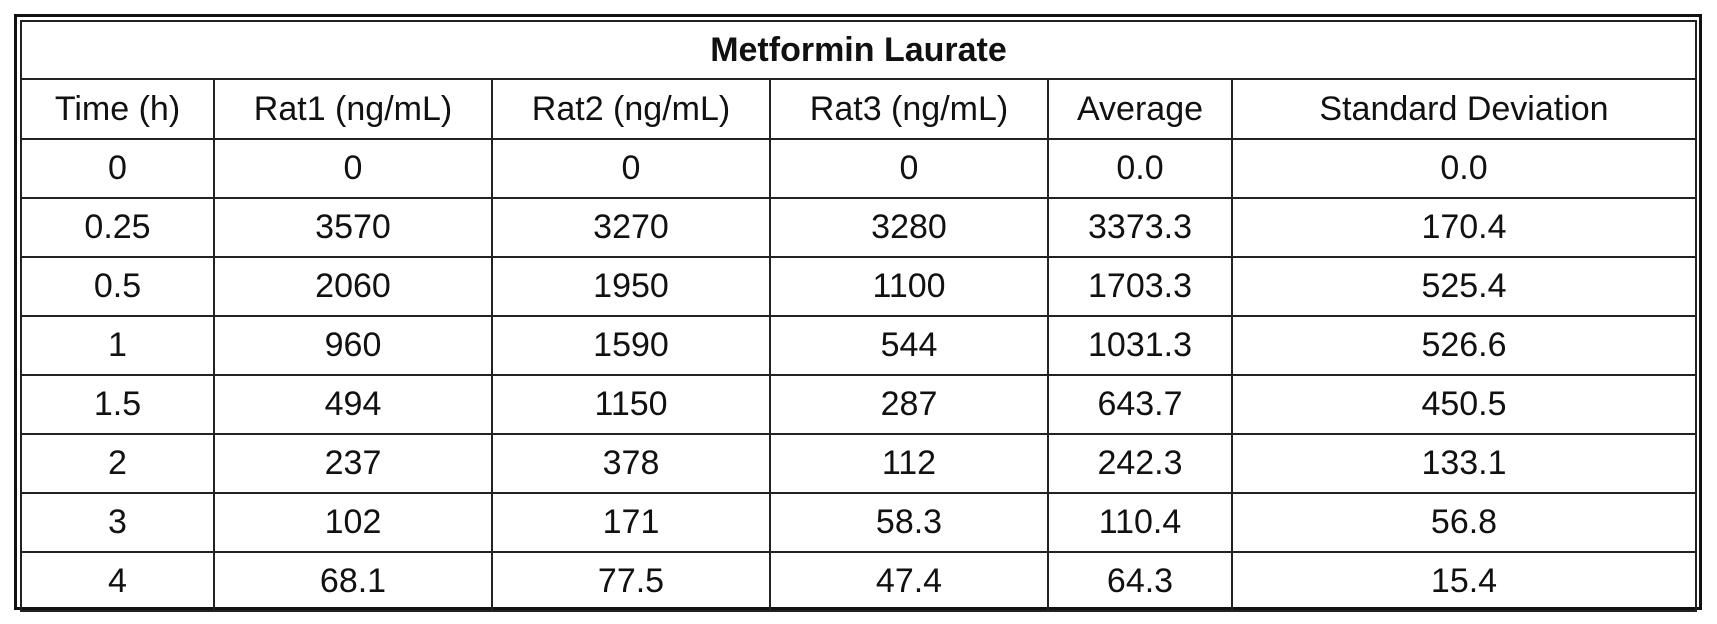  What do you see at coordinates (631, 522) in the screenshot?
I see `cell-rat2: 171` at bounding box center [631, 522].